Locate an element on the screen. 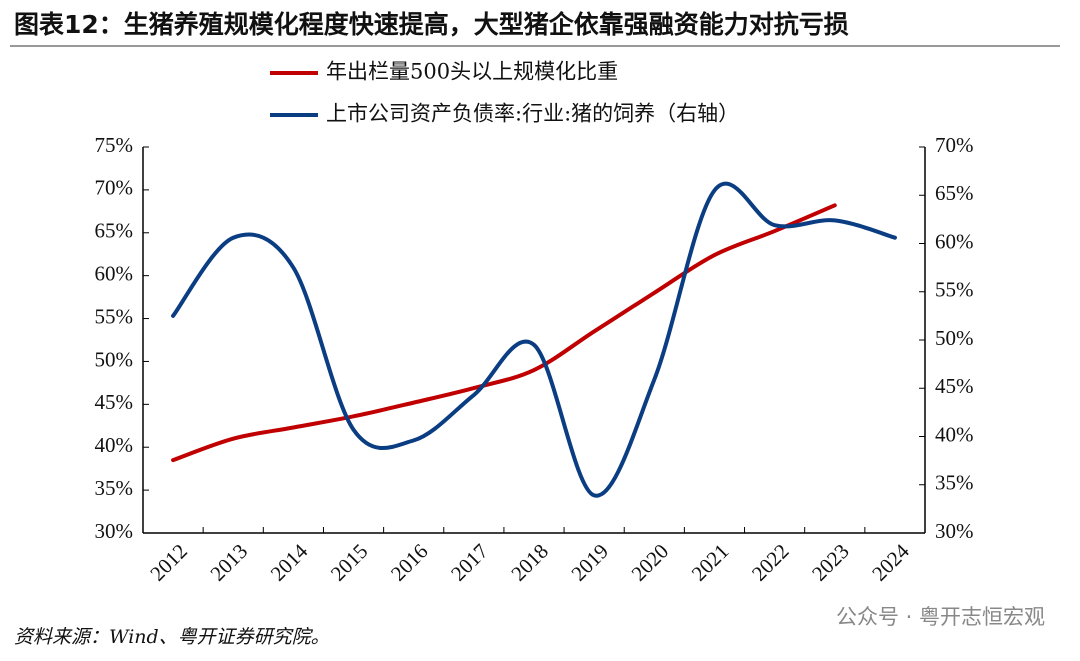  y-tick-label: 50% is located at coordinates (114, 359).